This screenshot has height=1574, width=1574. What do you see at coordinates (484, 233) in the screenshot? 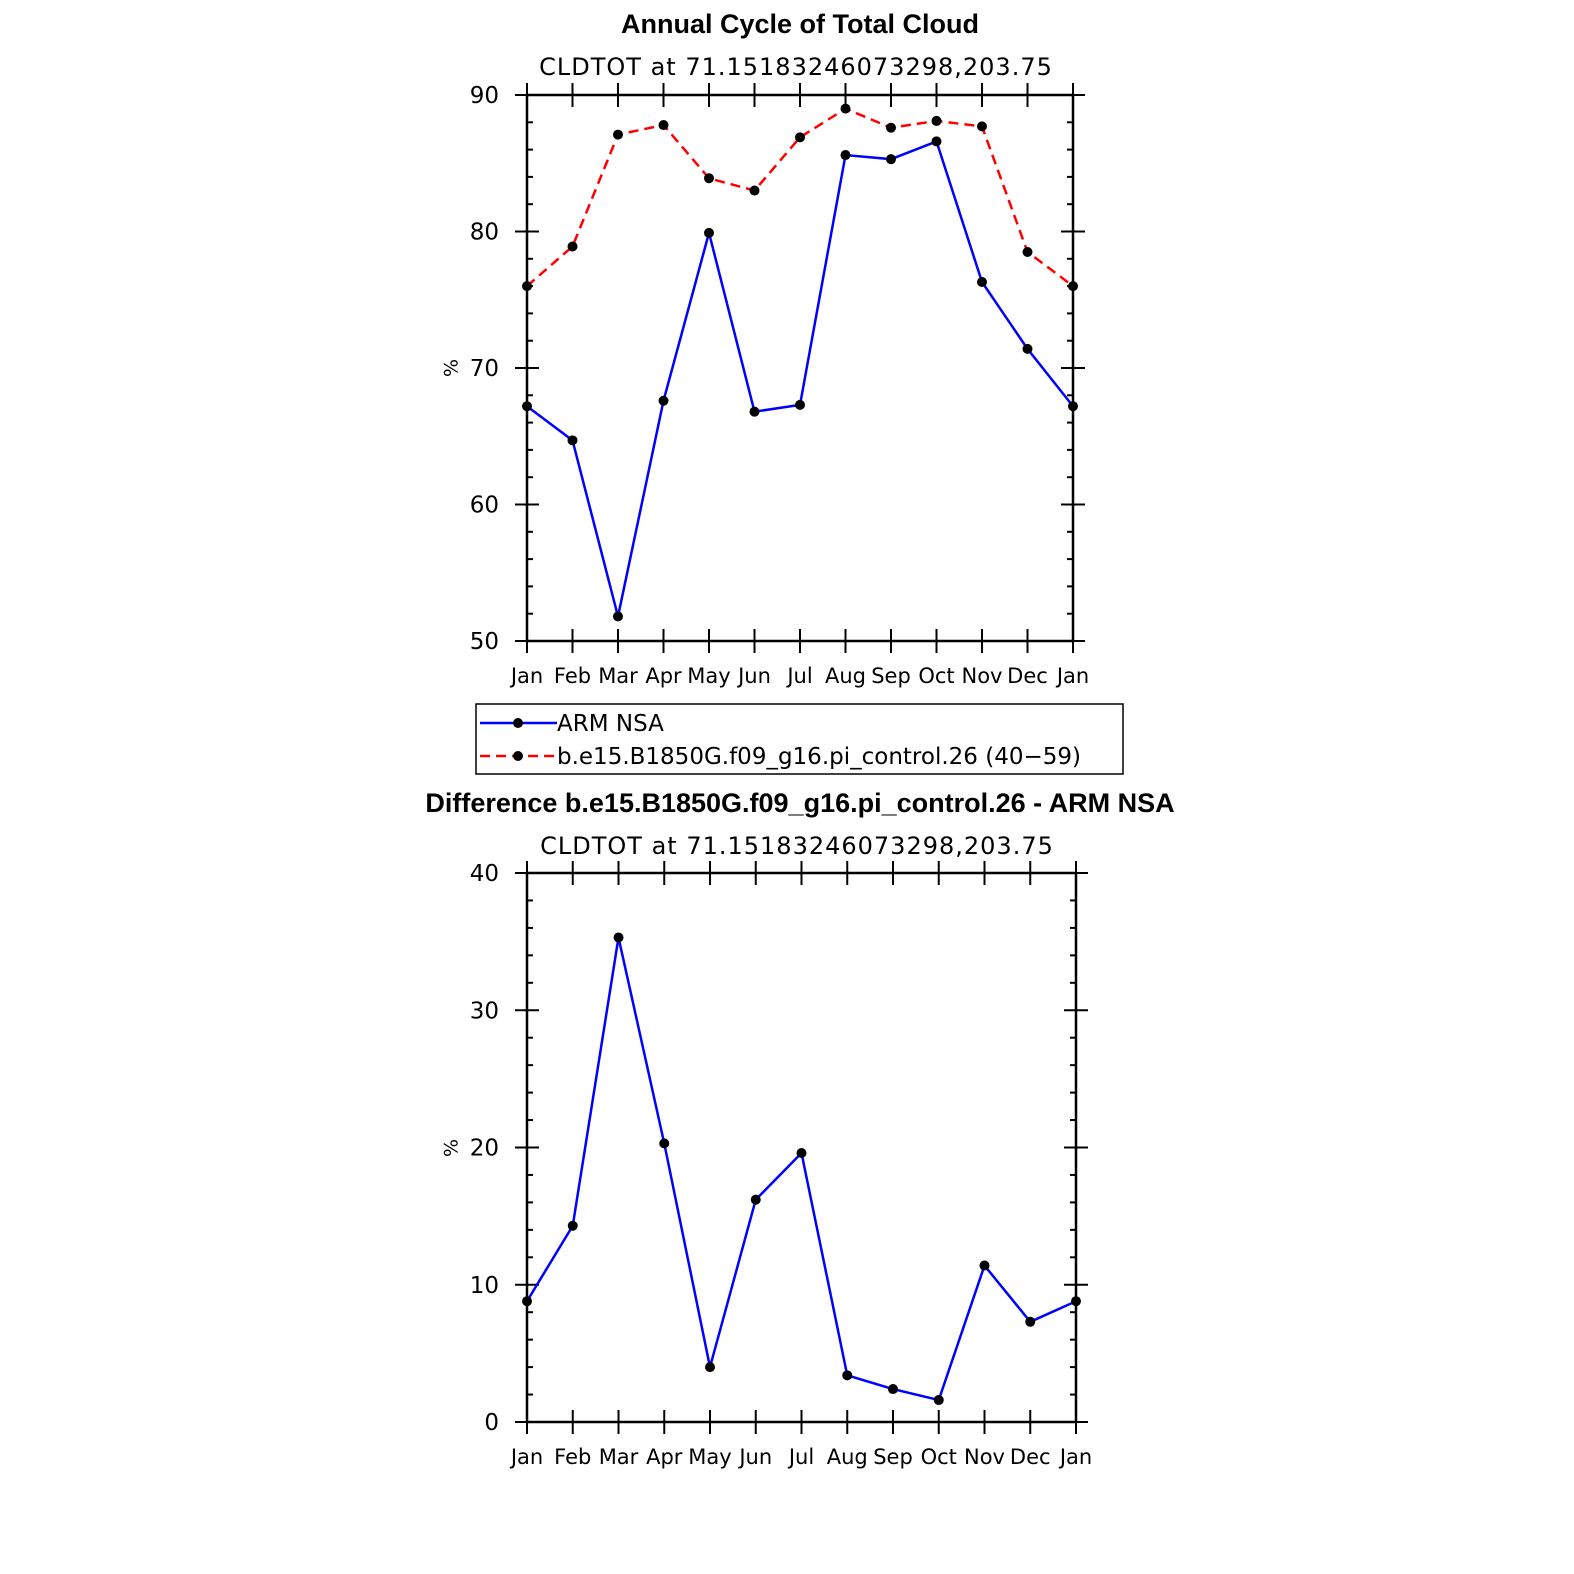
I see `y-tick-label: 80` at bounding box center [484, 233].